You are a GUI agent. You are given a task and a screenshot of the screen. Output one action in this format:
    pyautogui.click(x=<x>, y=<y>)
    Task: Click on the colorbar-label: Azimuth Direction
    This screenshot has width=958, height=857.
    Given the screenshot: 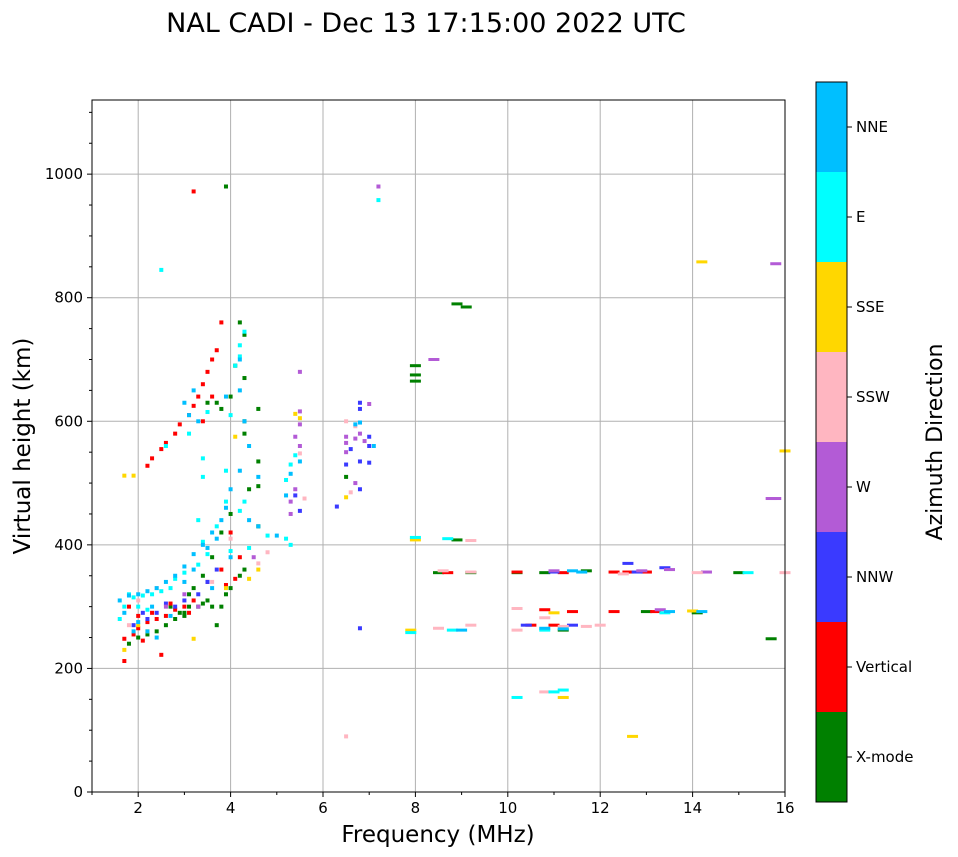 What is the action you would take?
    pyautogui.click(x=935, y=441)
    